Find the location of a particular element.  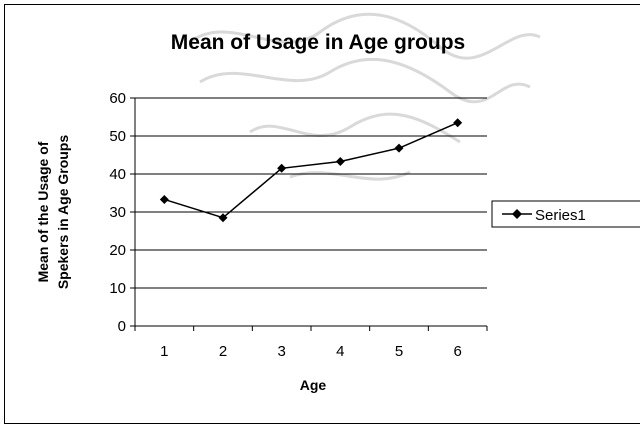

x-tick-label: 5 is located at coordinates (399, 351).